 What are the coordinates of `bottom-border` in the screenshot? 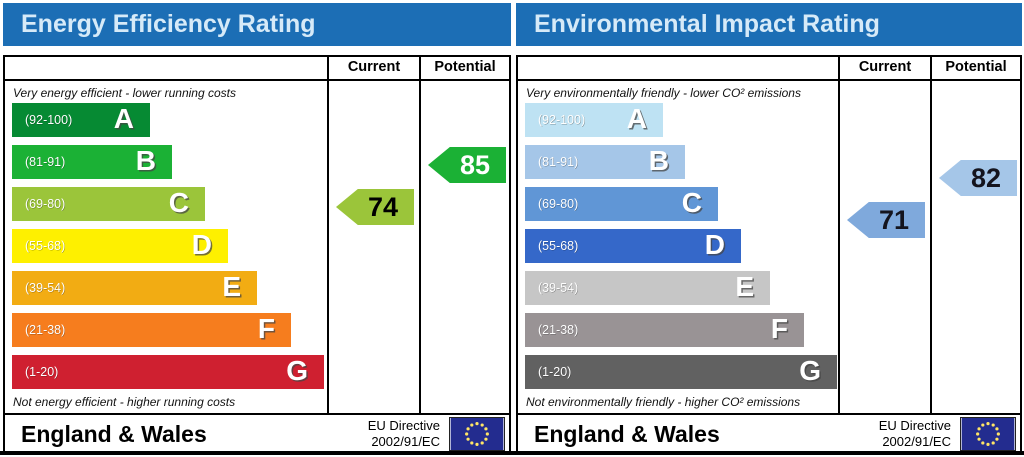 It's located at (512, 453).